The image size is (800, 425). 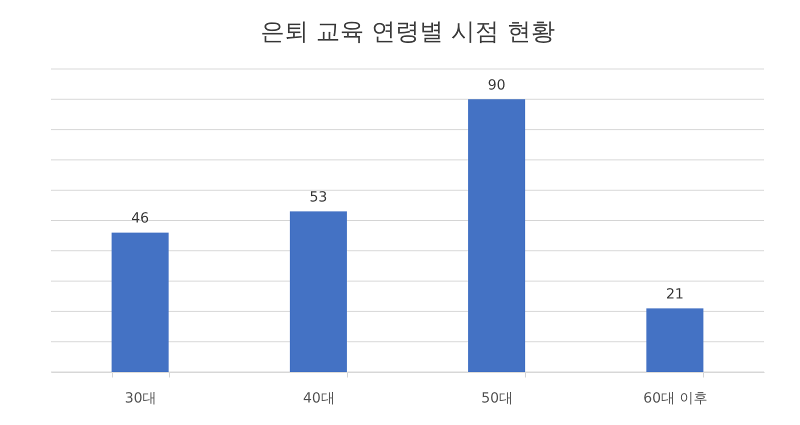 I want to click on x-tick-label: 50대, so click(x=497, y=398).